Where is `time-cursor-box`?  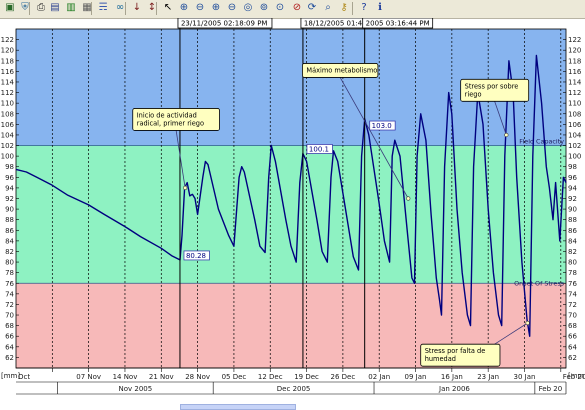 time-cursor-box is located at coordinates (398, 23).